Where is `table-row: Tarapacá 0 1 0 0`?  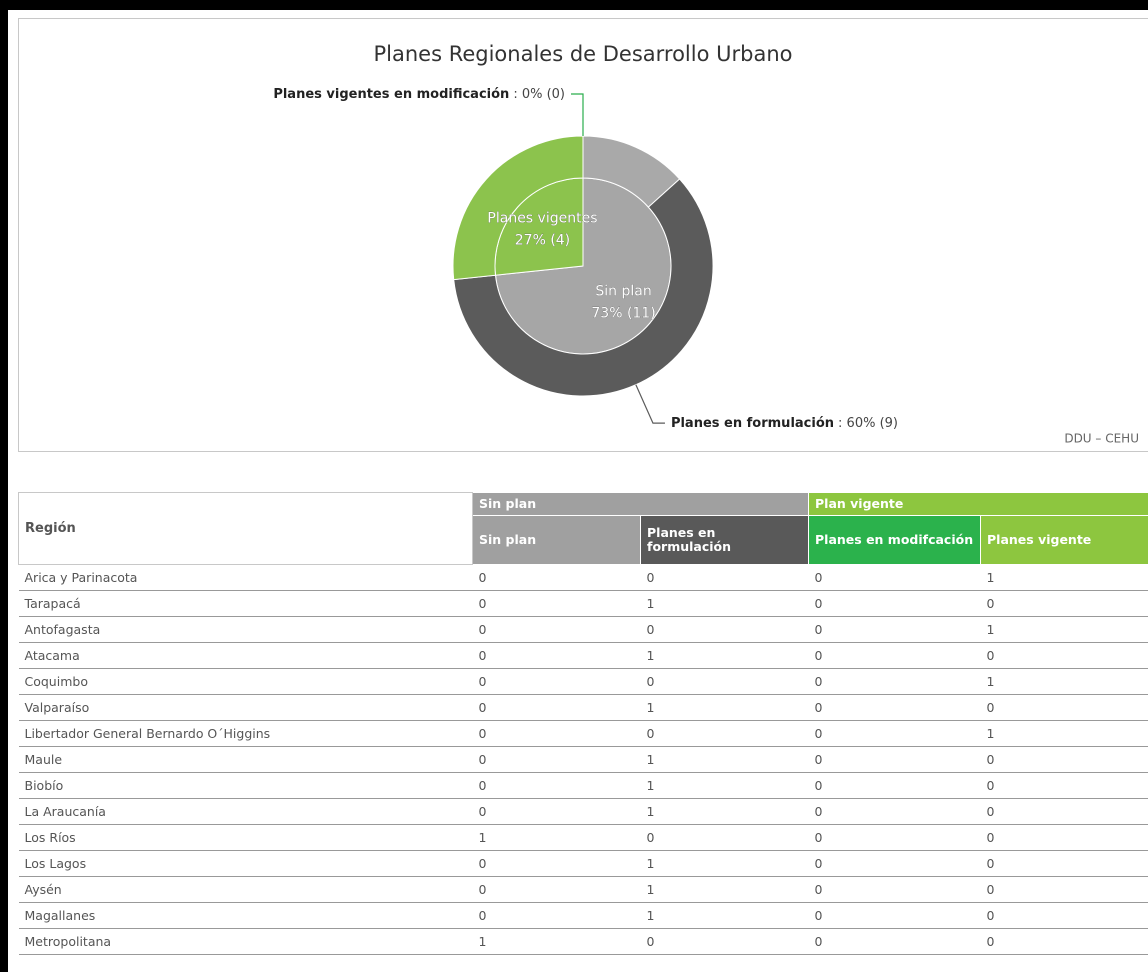
table-row: Tarapacá 0 1 0 0 is located at coordinates (583, 603).